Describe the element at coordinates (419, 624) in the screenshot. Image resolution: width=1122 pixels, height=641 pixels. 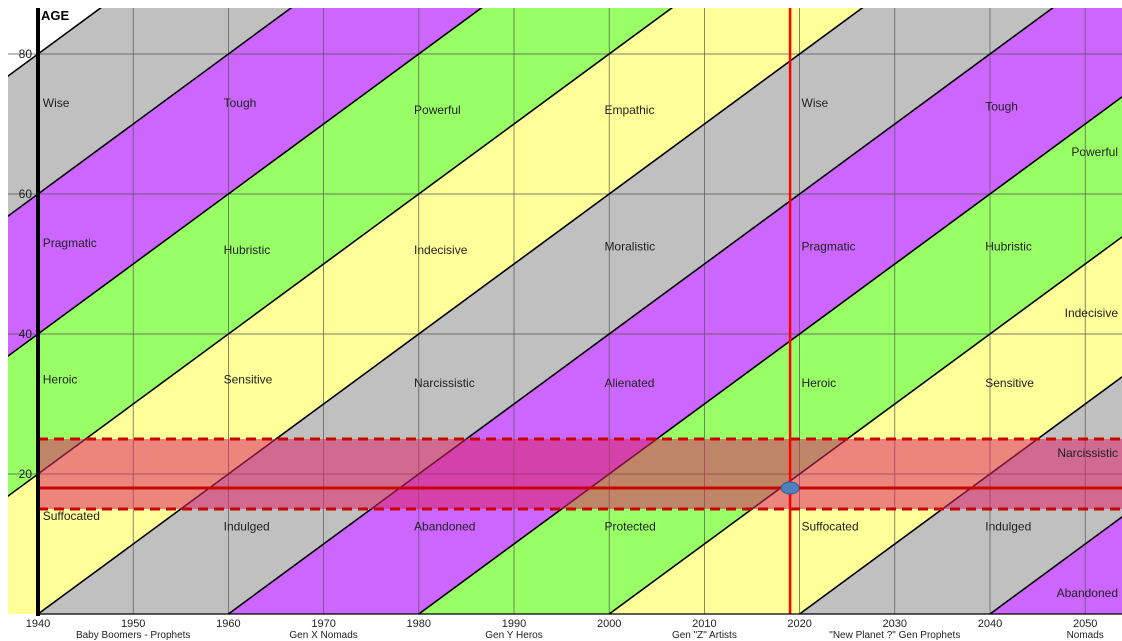
I see `x-tick-label: 1980` at that location.